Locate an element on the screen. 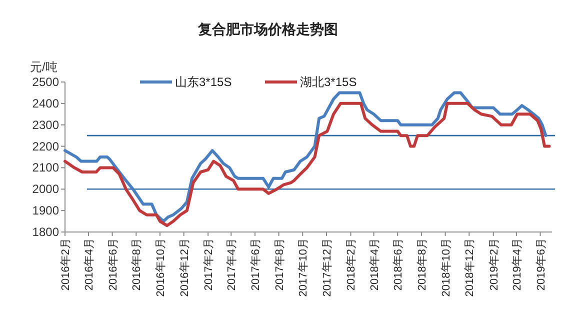 This screenshot has height=334, width=578. x-tick-label: 2017年2月 is located at coordinates (209, 264).